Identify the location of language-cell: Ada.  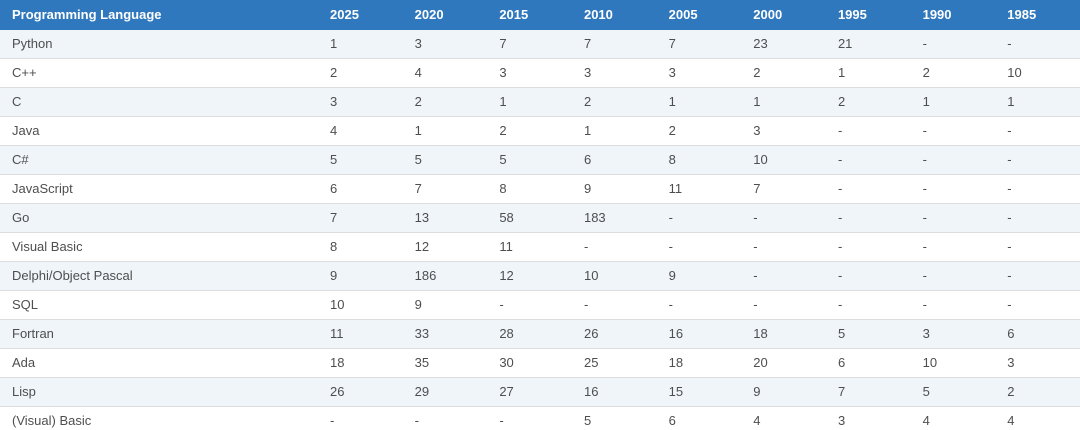
(159, 363).